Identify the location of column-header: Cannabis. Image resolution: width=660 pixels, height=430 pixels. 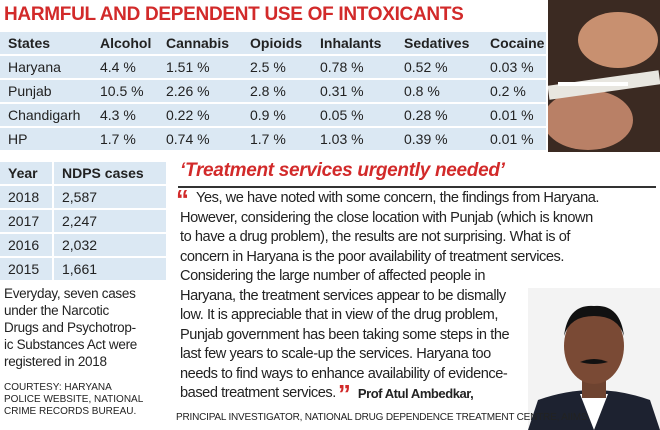
(198, 43).